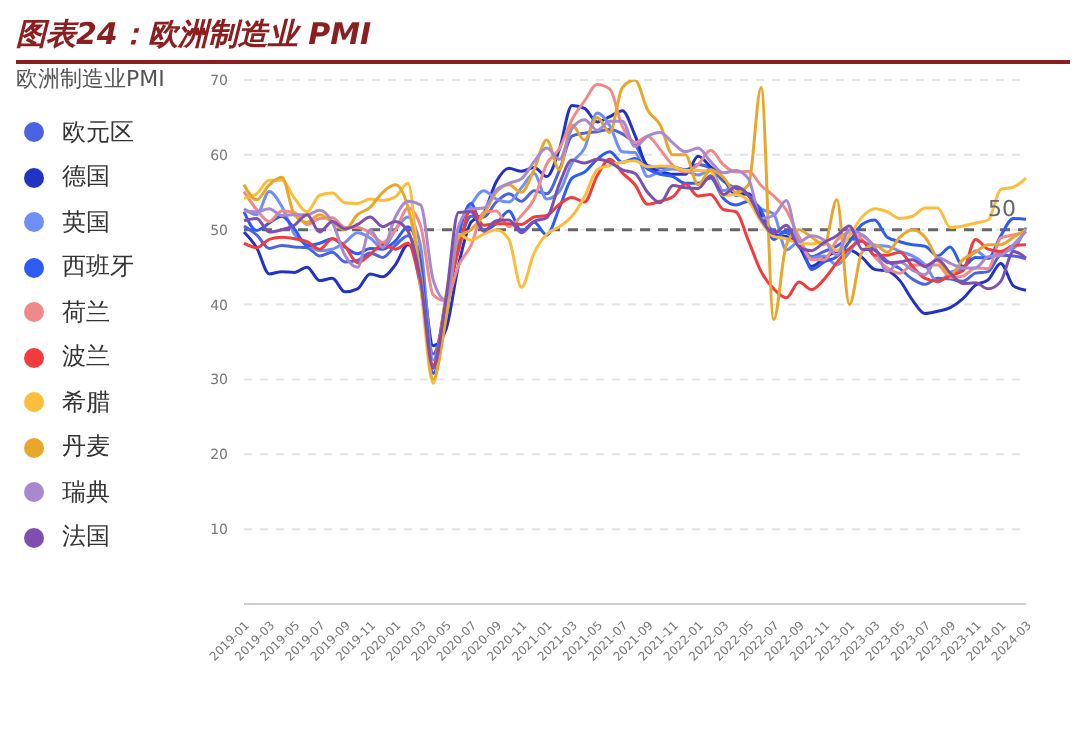  I want to click on legend-label: 英国, so click(86, 222).